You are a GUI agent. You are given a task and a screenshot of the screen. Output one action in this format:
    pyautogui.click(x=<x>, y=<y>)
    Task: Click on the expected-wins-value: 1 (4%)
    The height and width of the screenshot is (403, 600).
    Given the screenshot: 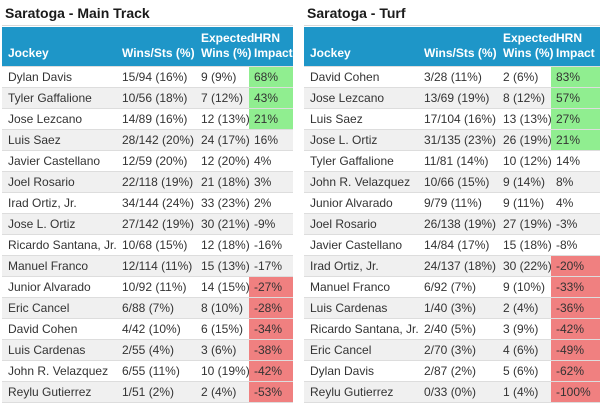 What is the action you would take?
    pyautogui.click(x=525, y=392)
    